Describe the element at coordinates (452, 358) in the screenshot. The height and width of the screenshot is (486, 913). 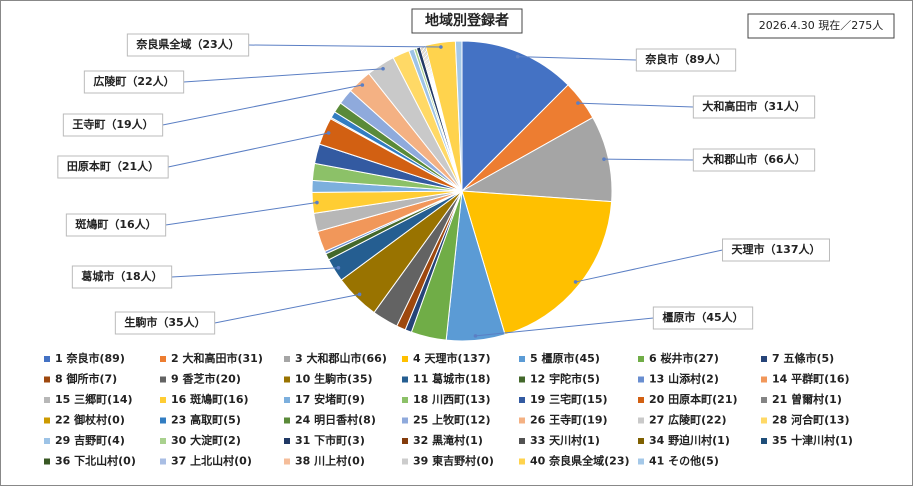
I see `legend-label: 4 天理市(137)` at that location.